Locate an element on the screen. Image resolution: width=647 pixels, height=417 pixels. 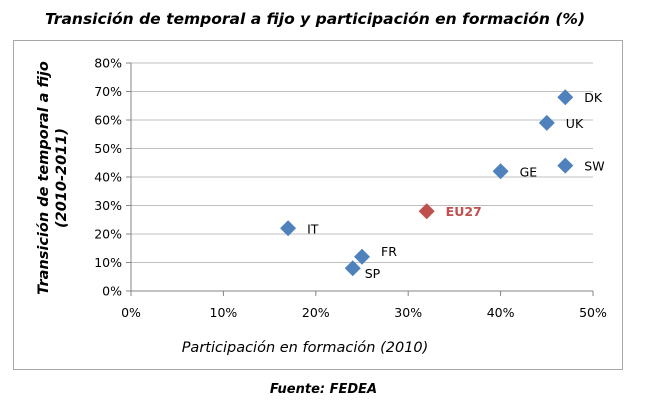
point-marker-sp is located at coordinates (352, 268).